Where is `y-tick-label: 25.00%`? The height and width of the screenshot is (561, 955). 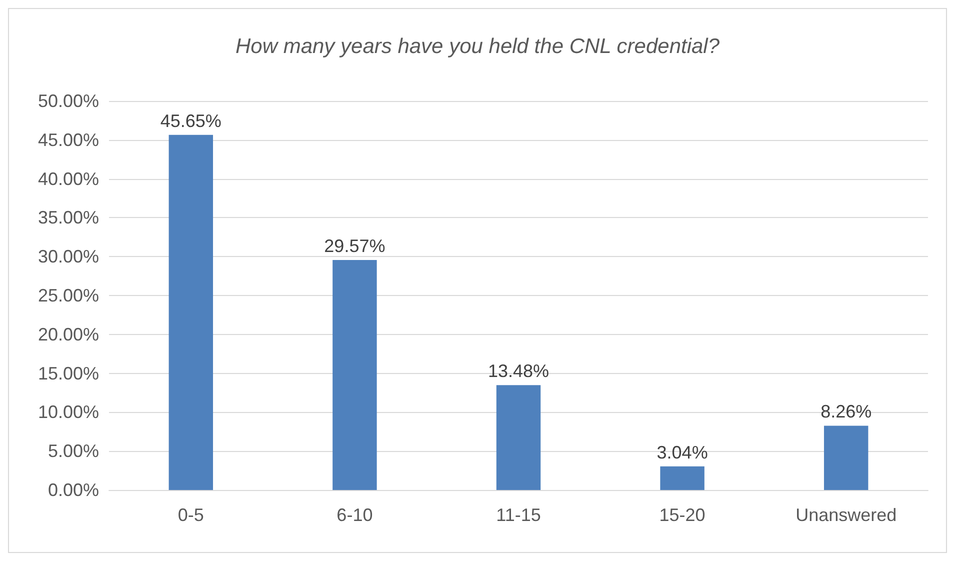 y-tick-label: 25.00% is located at coordinates (68, 296).